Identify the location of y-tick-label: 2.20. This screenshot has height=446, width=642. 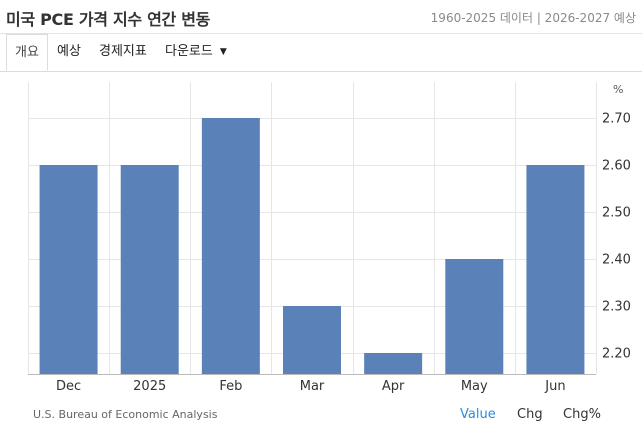
(616, 354).